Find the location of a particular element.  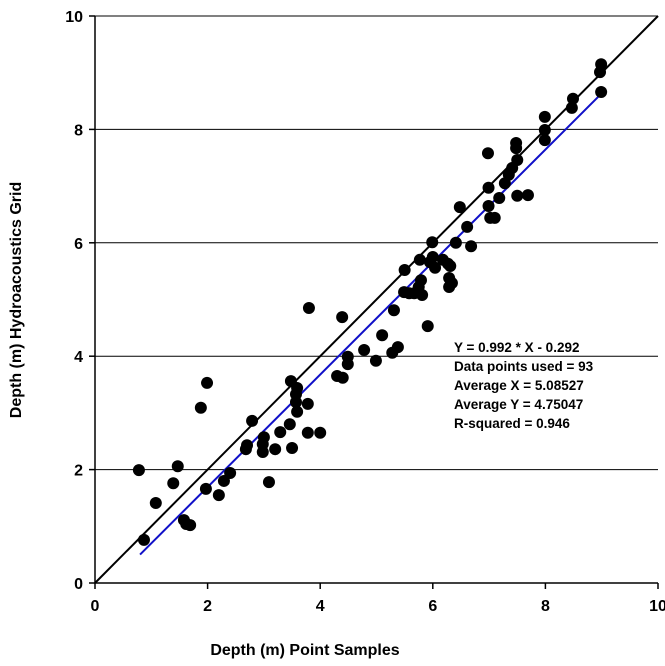

x-tick-label: 10 is located at coordinates (657, 606).